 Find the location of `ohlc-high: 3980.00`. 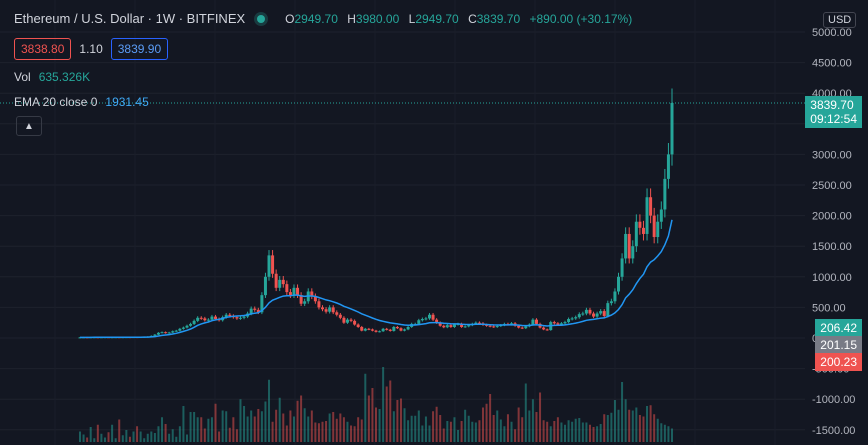

ohlc-high: 3980.00 is located at coordinates (377, 18).